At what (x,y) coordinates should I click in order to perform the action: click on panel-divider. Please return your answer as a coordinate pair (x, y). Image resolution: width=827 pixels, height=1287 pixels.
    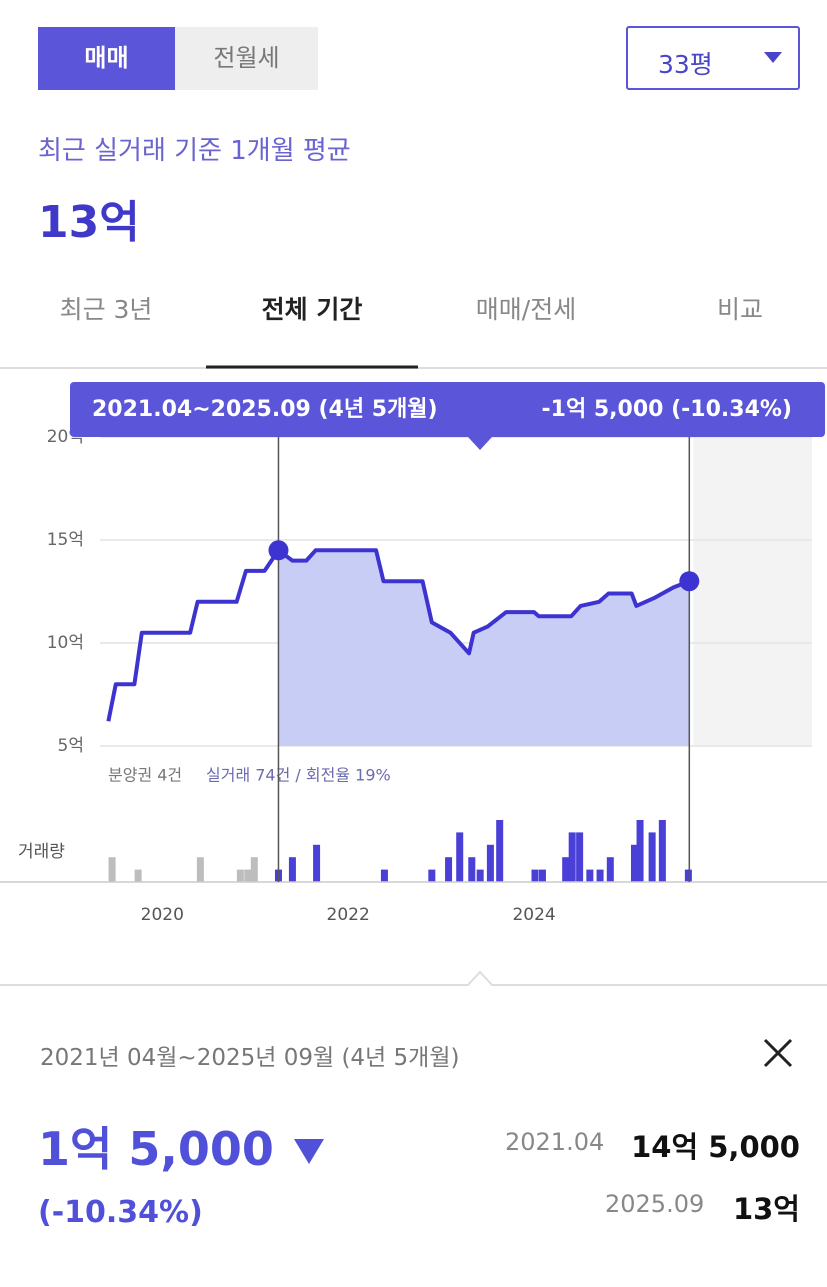
    Looking at the image, I should click on (413, 978).